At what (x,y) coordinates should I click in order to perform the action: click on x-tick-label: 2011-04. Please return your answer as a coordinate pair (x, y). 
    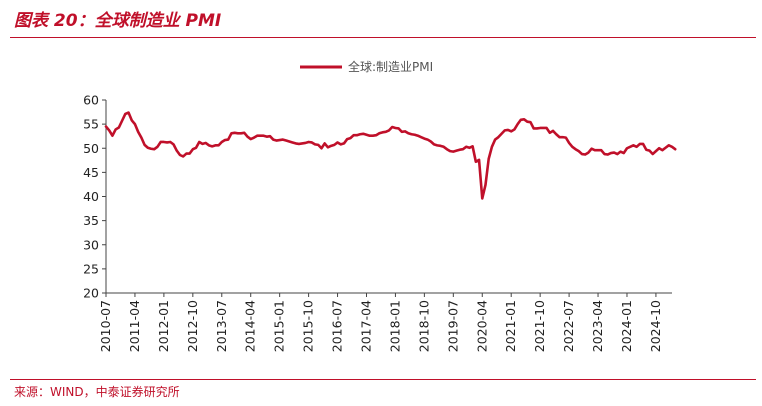
    Looking at the image, I should click on (134, 326).